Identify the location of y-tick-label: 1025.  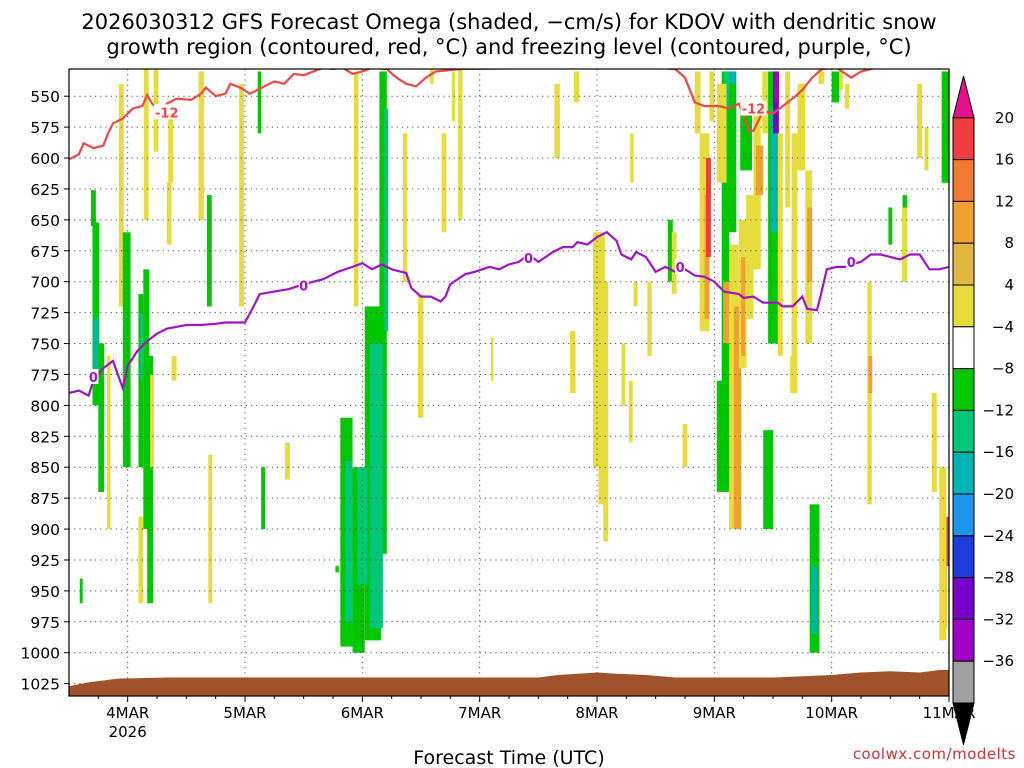
(40, 685).